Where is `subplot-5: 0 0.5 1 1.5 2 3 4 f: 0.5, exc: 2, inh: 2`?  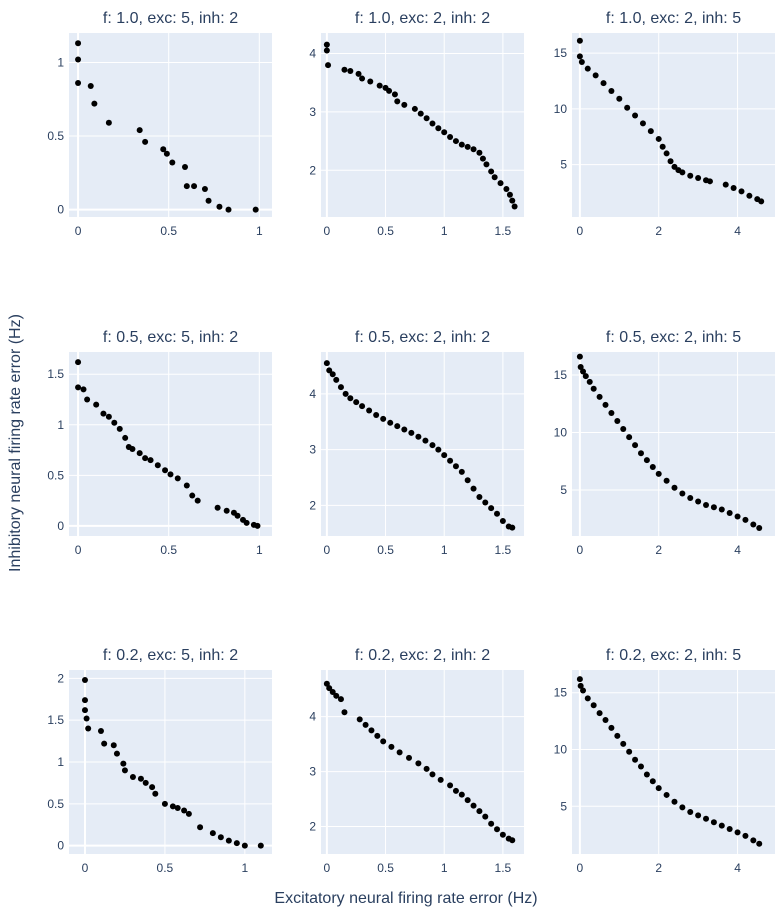
subplot-5: 0 0.5 1 1.5 2 3 4 f: 0.5, exc: 2, inh: 2 is located at coordinates (416, 443).